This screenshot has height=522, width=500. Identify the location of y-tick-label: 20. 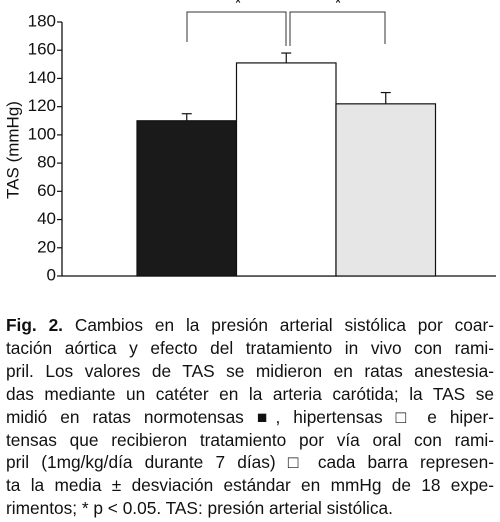
(46, 246).